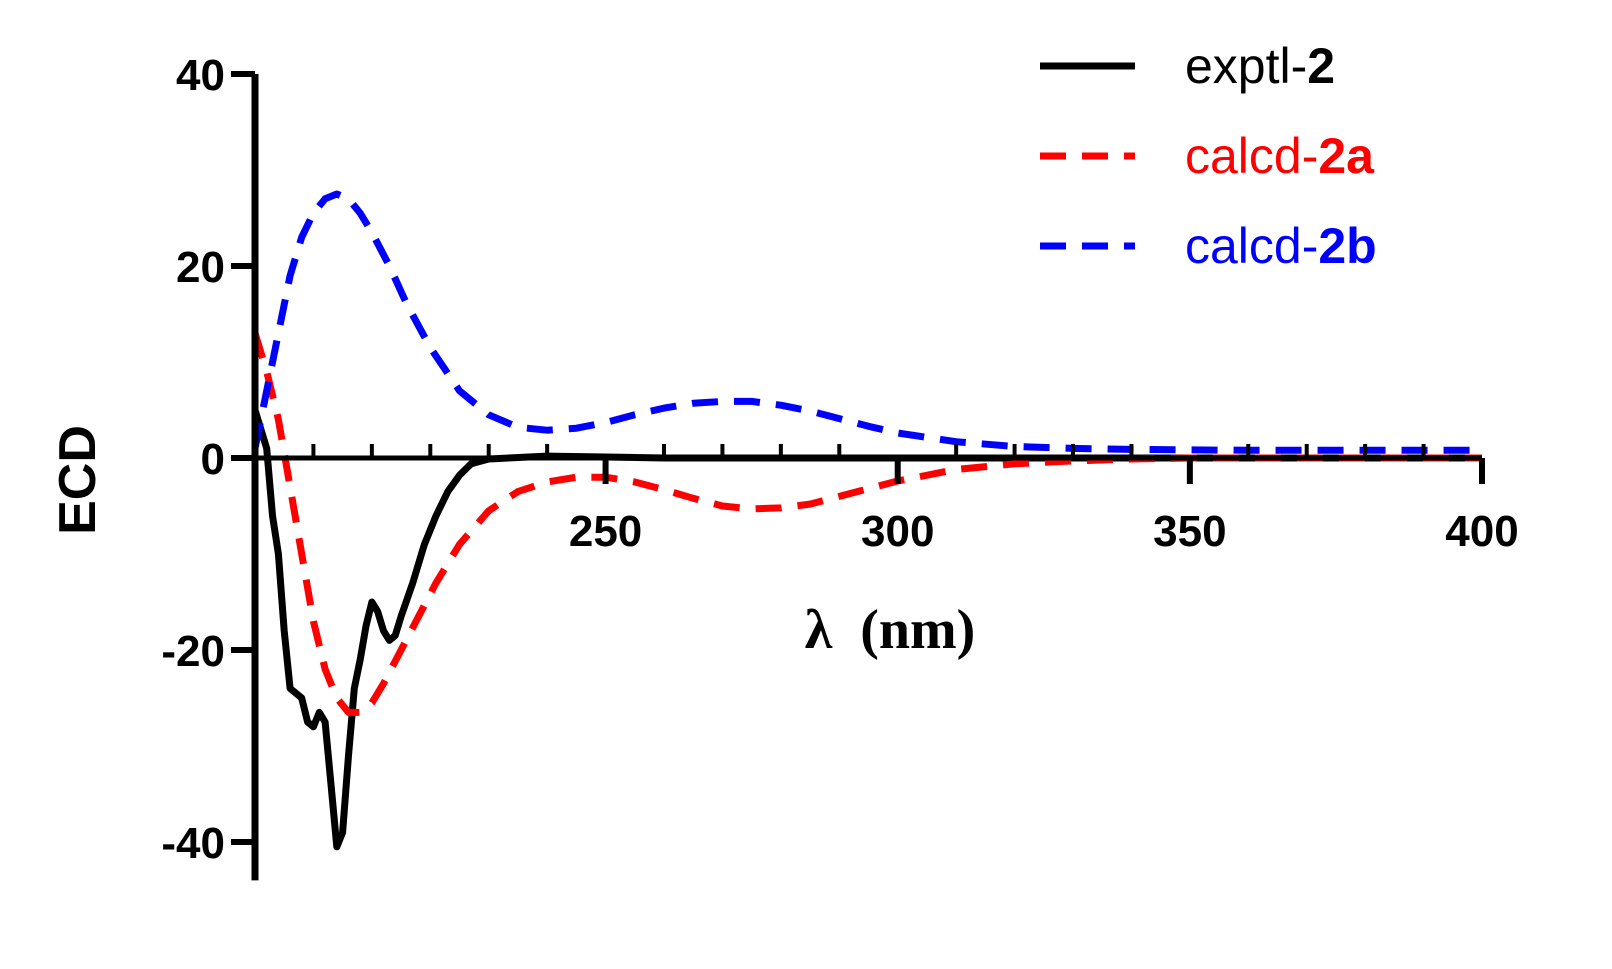  What do you see at coordinates (1281, 246) in the screenshot?
I see `legend-label-calcd-2b: calcd-2b` at bounding box center [1281, 246].